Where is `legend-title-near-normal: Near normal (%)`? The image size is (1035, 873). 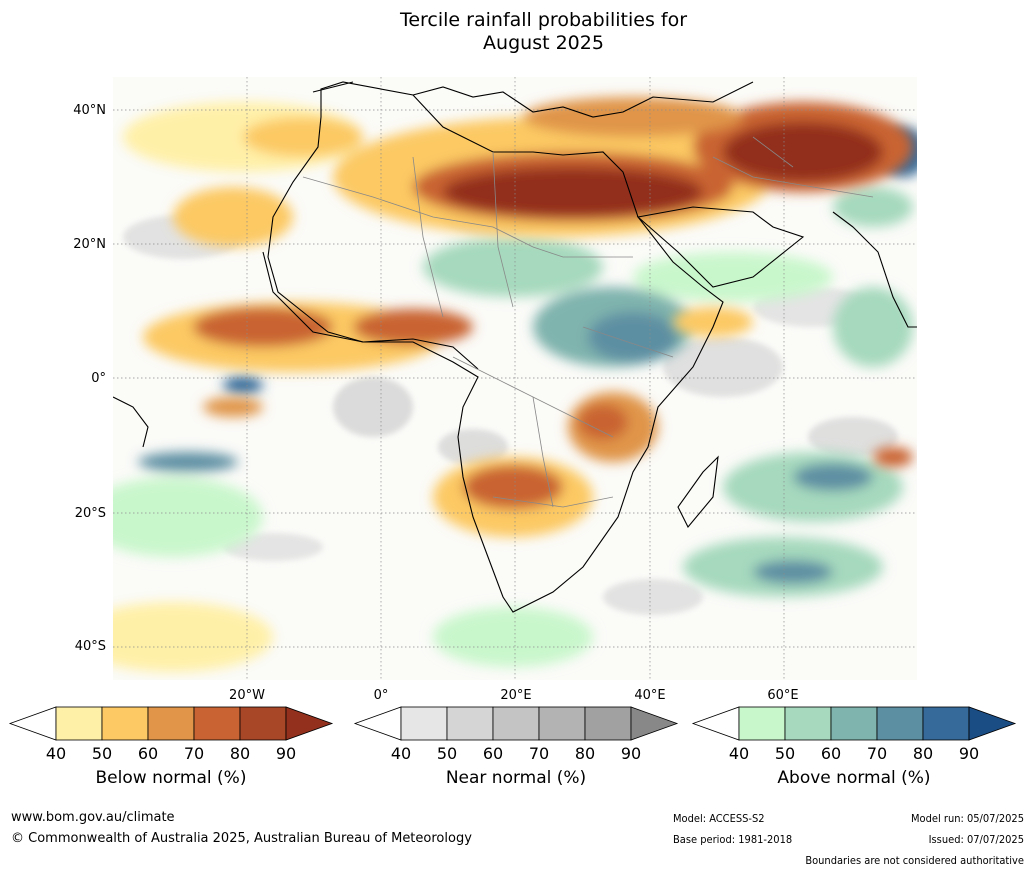 legend-title-near-normal: Near normal (%) is located at coordinates (516, 778).